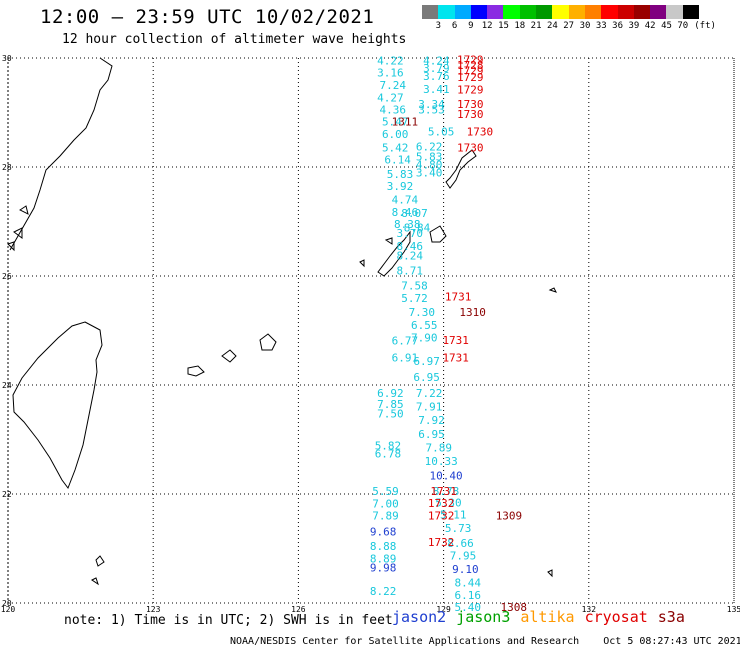 The image size is (740, 650). I want to click on pass-time-label: 1309, so click(509, 516).